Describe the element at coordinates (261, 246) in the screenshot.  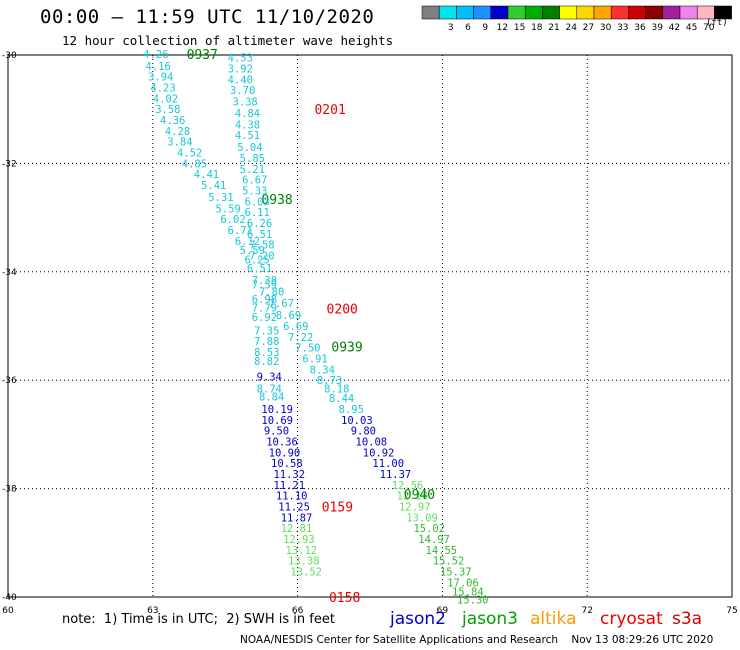
I see `wave-height-point: 7.58` at that location.